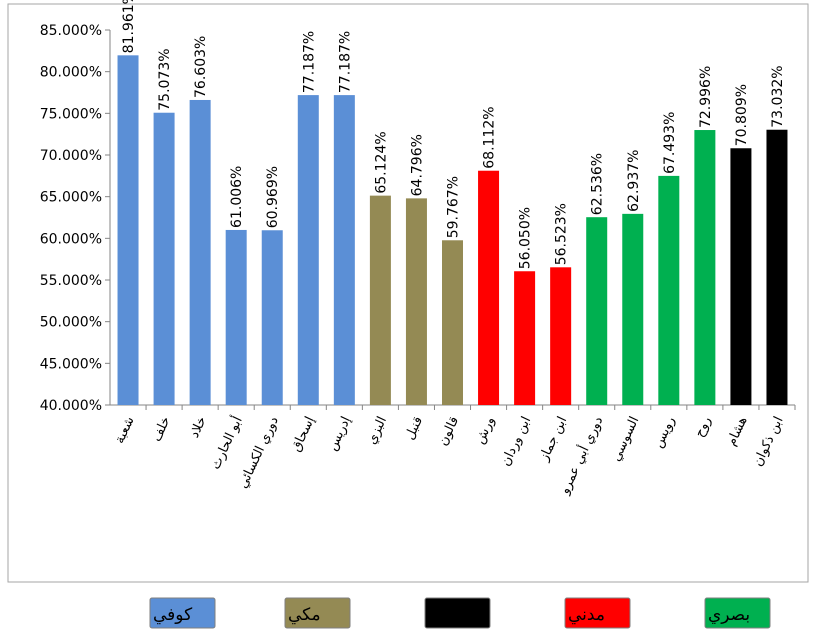  Describe the element at coordinates (778, 96) in the screenshot. I see `data-label: 73.032%` at that location.